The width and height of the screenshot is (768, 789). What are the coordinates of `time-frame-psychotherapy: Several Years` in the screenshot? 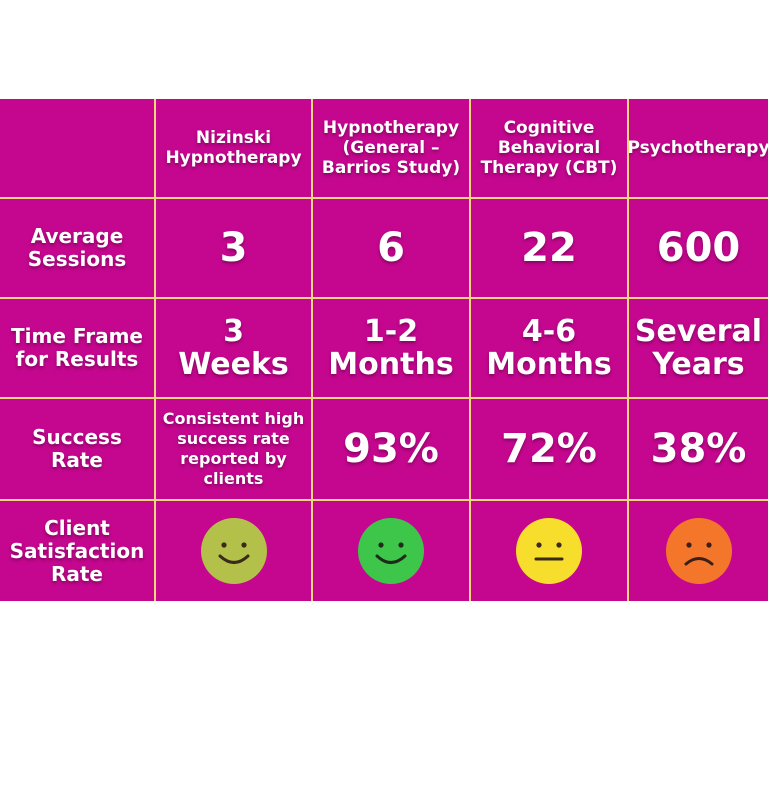 It's located at (698, 348).